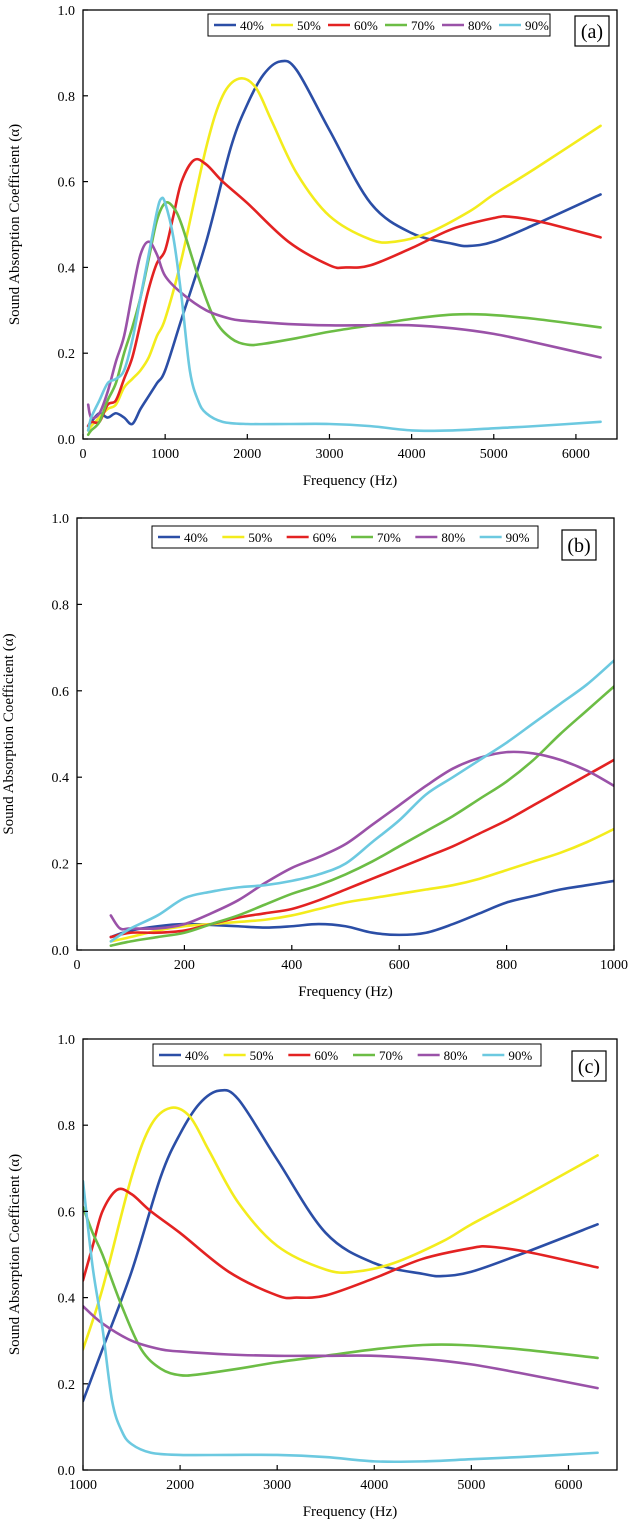 This screenshot has width=633, height=1537. I want to click on x-tick-label: 200, so click(184, 965).